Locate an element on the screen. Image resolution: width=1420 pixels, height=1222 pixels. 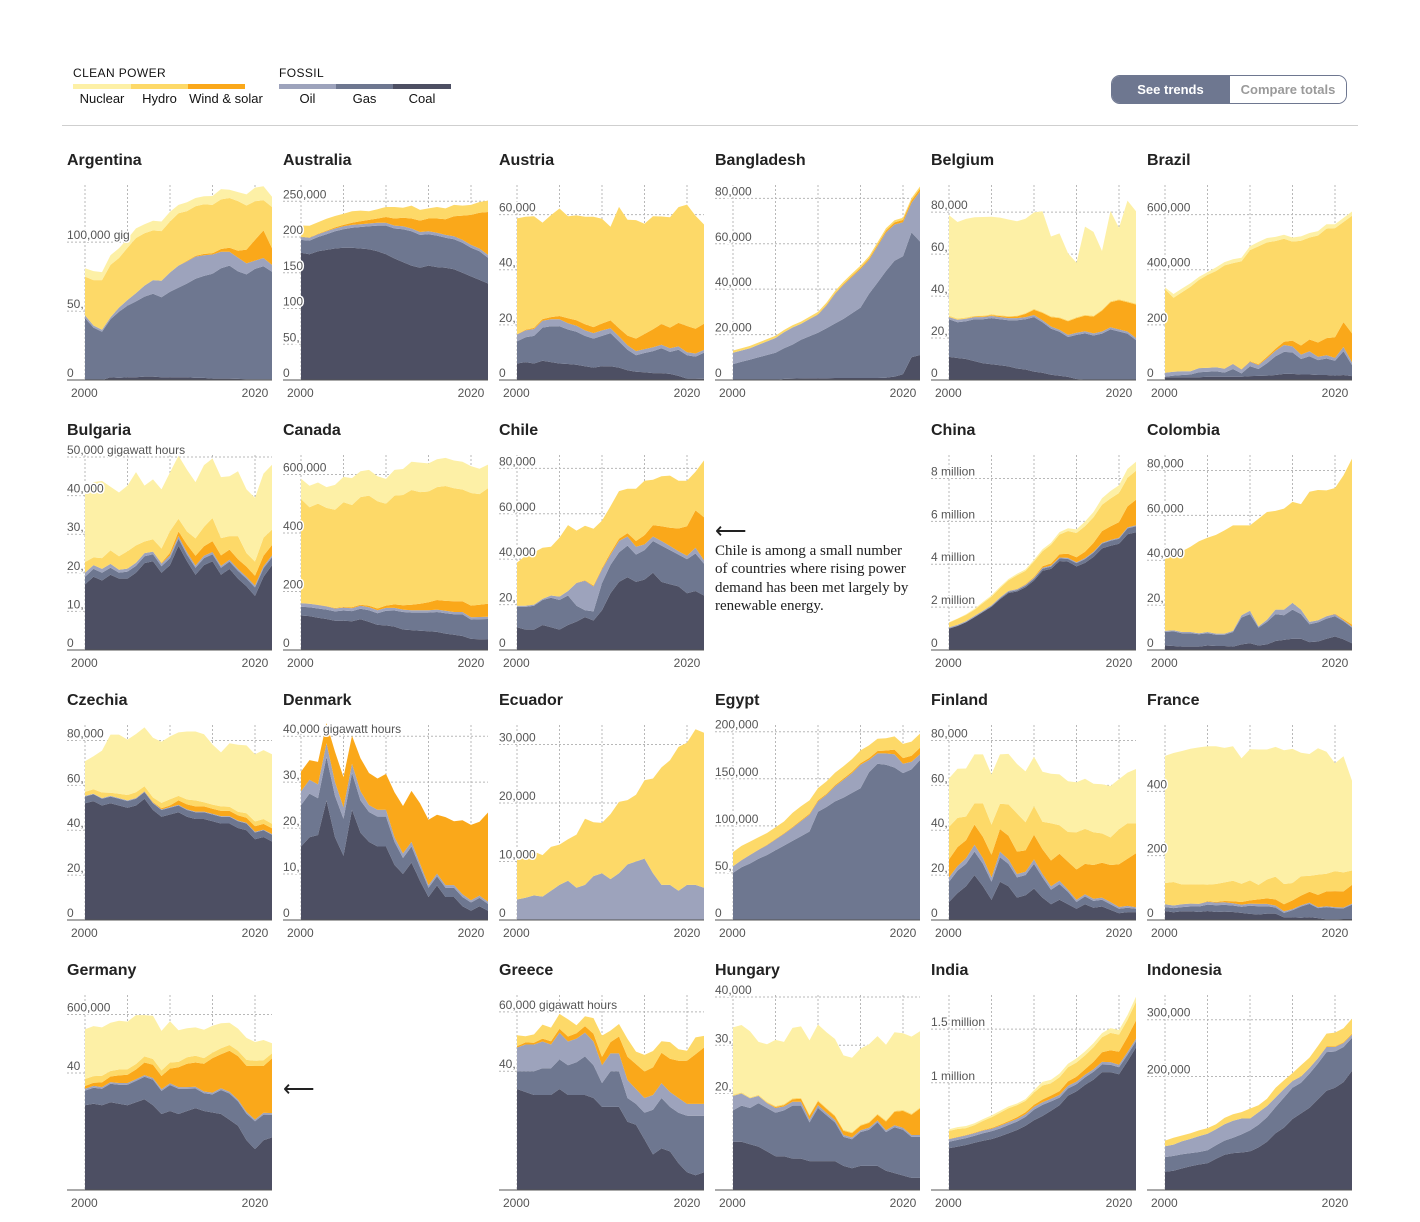
area-chart: 40 600,000 2000 2020 is located at coordinates (169, 1102).